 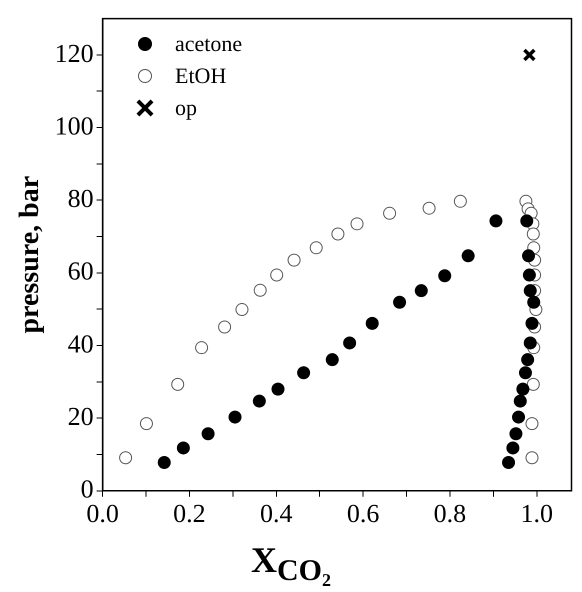 I want to click on y-tick-label: 60, so click(x=81, y=271).